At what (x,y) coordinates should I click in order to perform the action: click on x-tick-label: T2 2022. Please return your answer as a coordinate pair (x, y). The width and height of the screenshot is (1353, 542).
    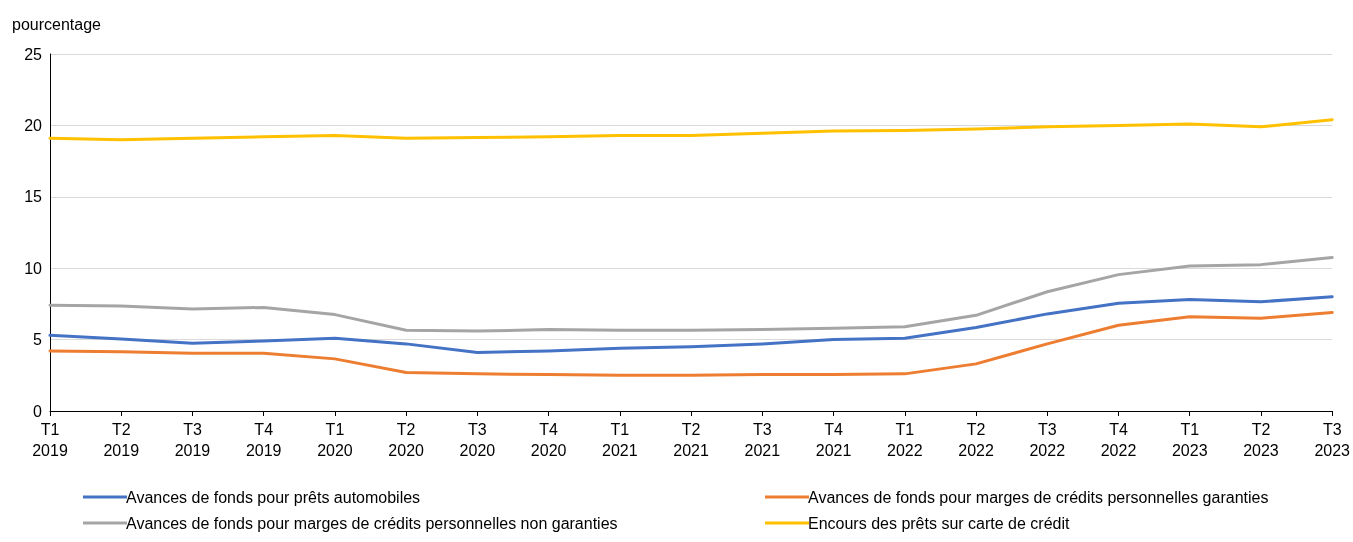
    Looking at the image, I should click on (976, 440).